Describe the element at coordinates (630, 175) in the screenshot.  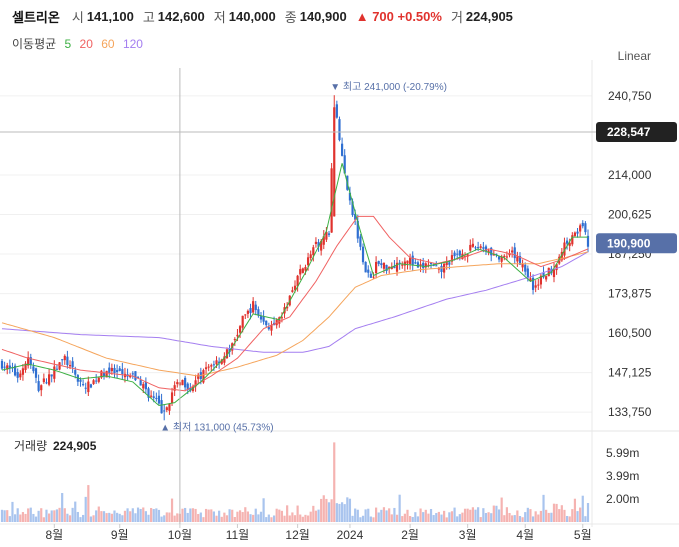
I see `y-tick-label: 214,000` at that location.